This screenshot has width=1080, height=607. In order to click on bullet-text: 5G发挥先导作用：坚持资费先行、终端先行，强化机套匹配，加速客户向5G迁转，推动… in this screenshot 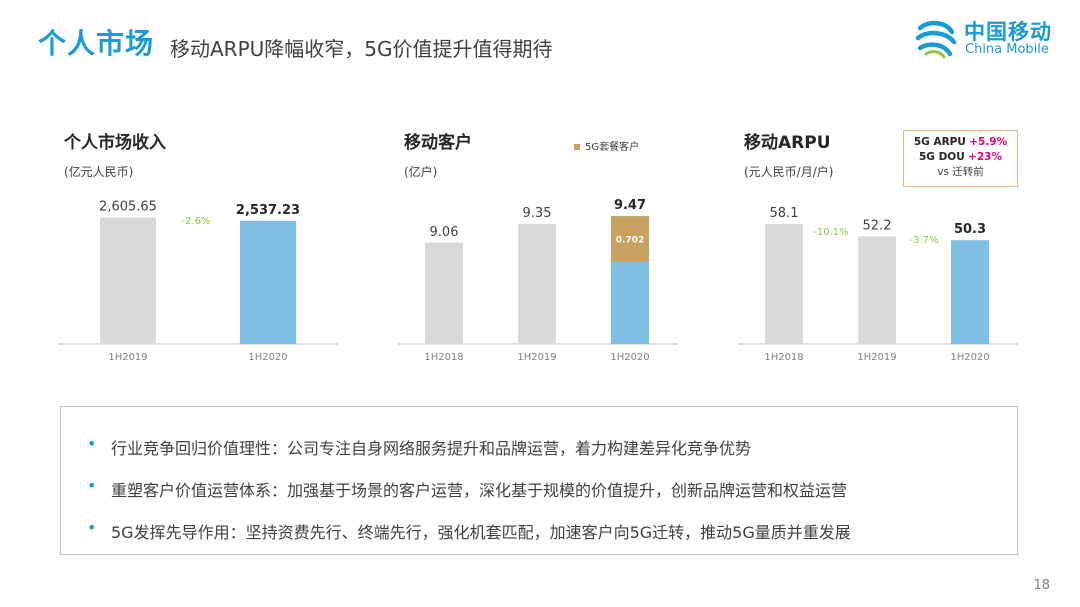, I will do `click(481, 532)`.